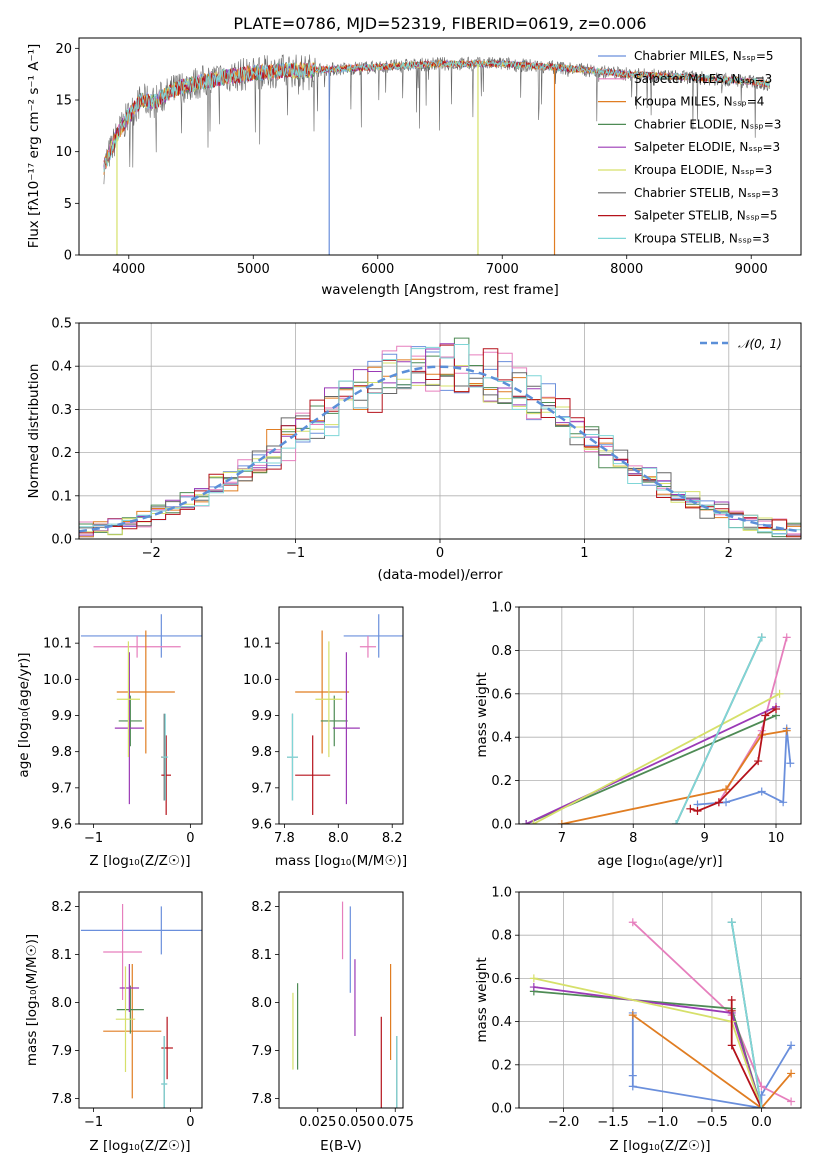  Describe the element at coordinates (395, 1122) in the screenshot. I see `x-tick-label: 0.075` at that location.